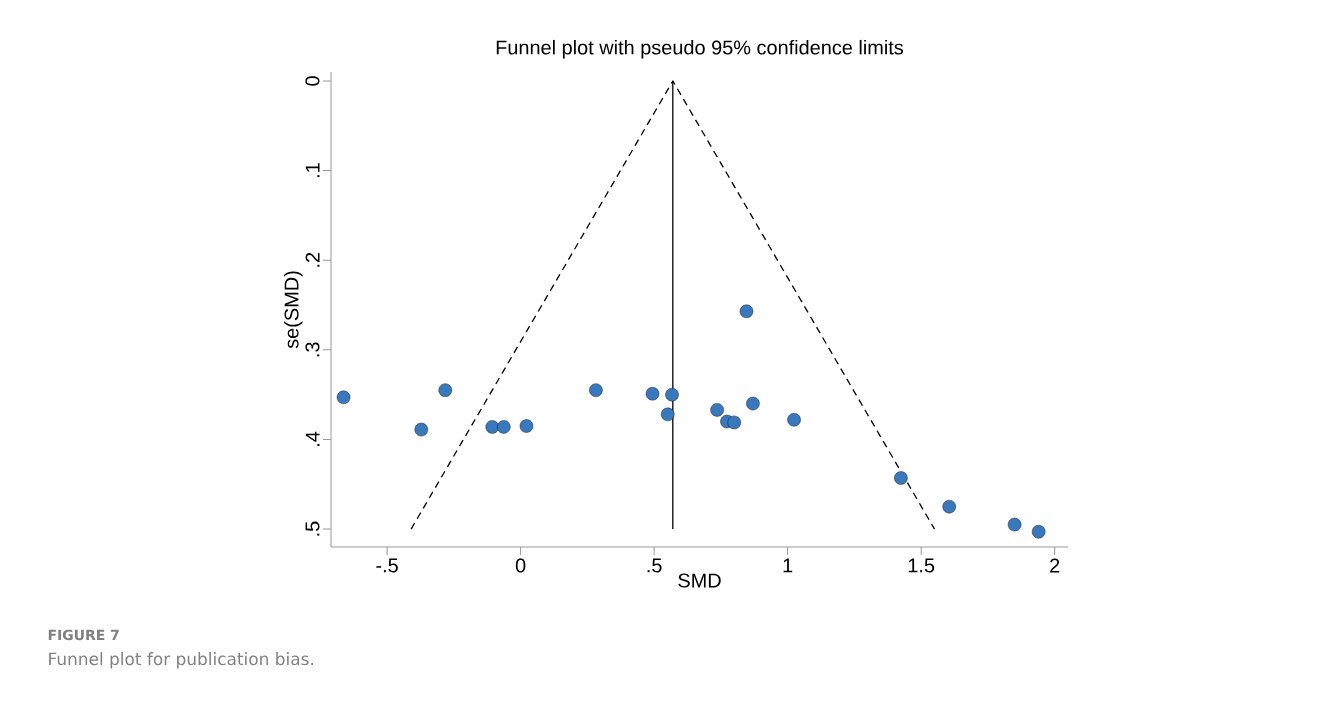  What do you see at coordinates (181, 660) in the screenshot?
I see `text: Funnel plot for publication bias.` at bounding box center [181, 660].